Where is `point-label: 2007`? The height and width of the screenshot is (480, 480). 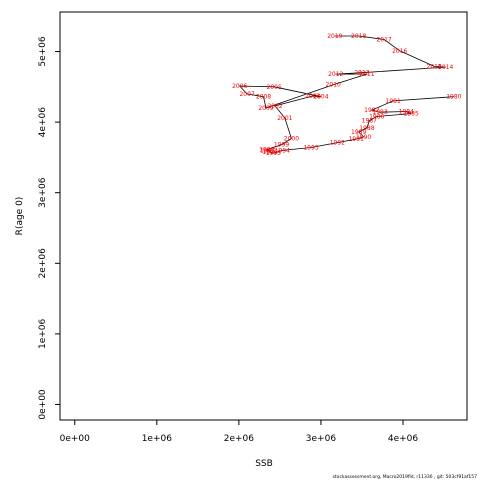
point-label: 2007 is located at coordinates (246, 94).